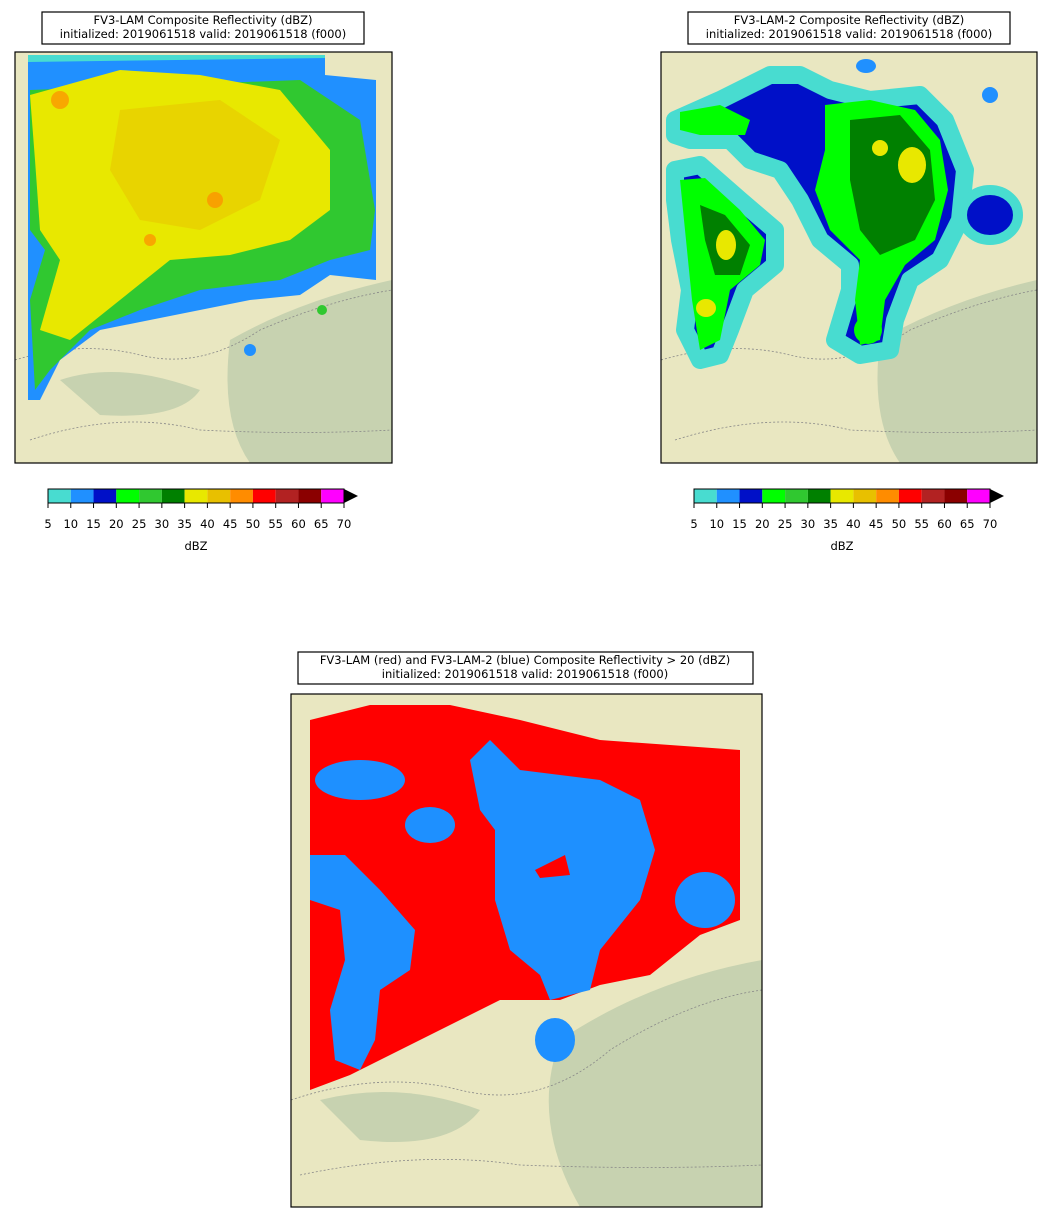  What do you see at coordinates (203, 20) in the screenshot?
I see `panel-title: FV3-LAM Composite Reflectivity (dBZ)` at bounding box center [203, 20].